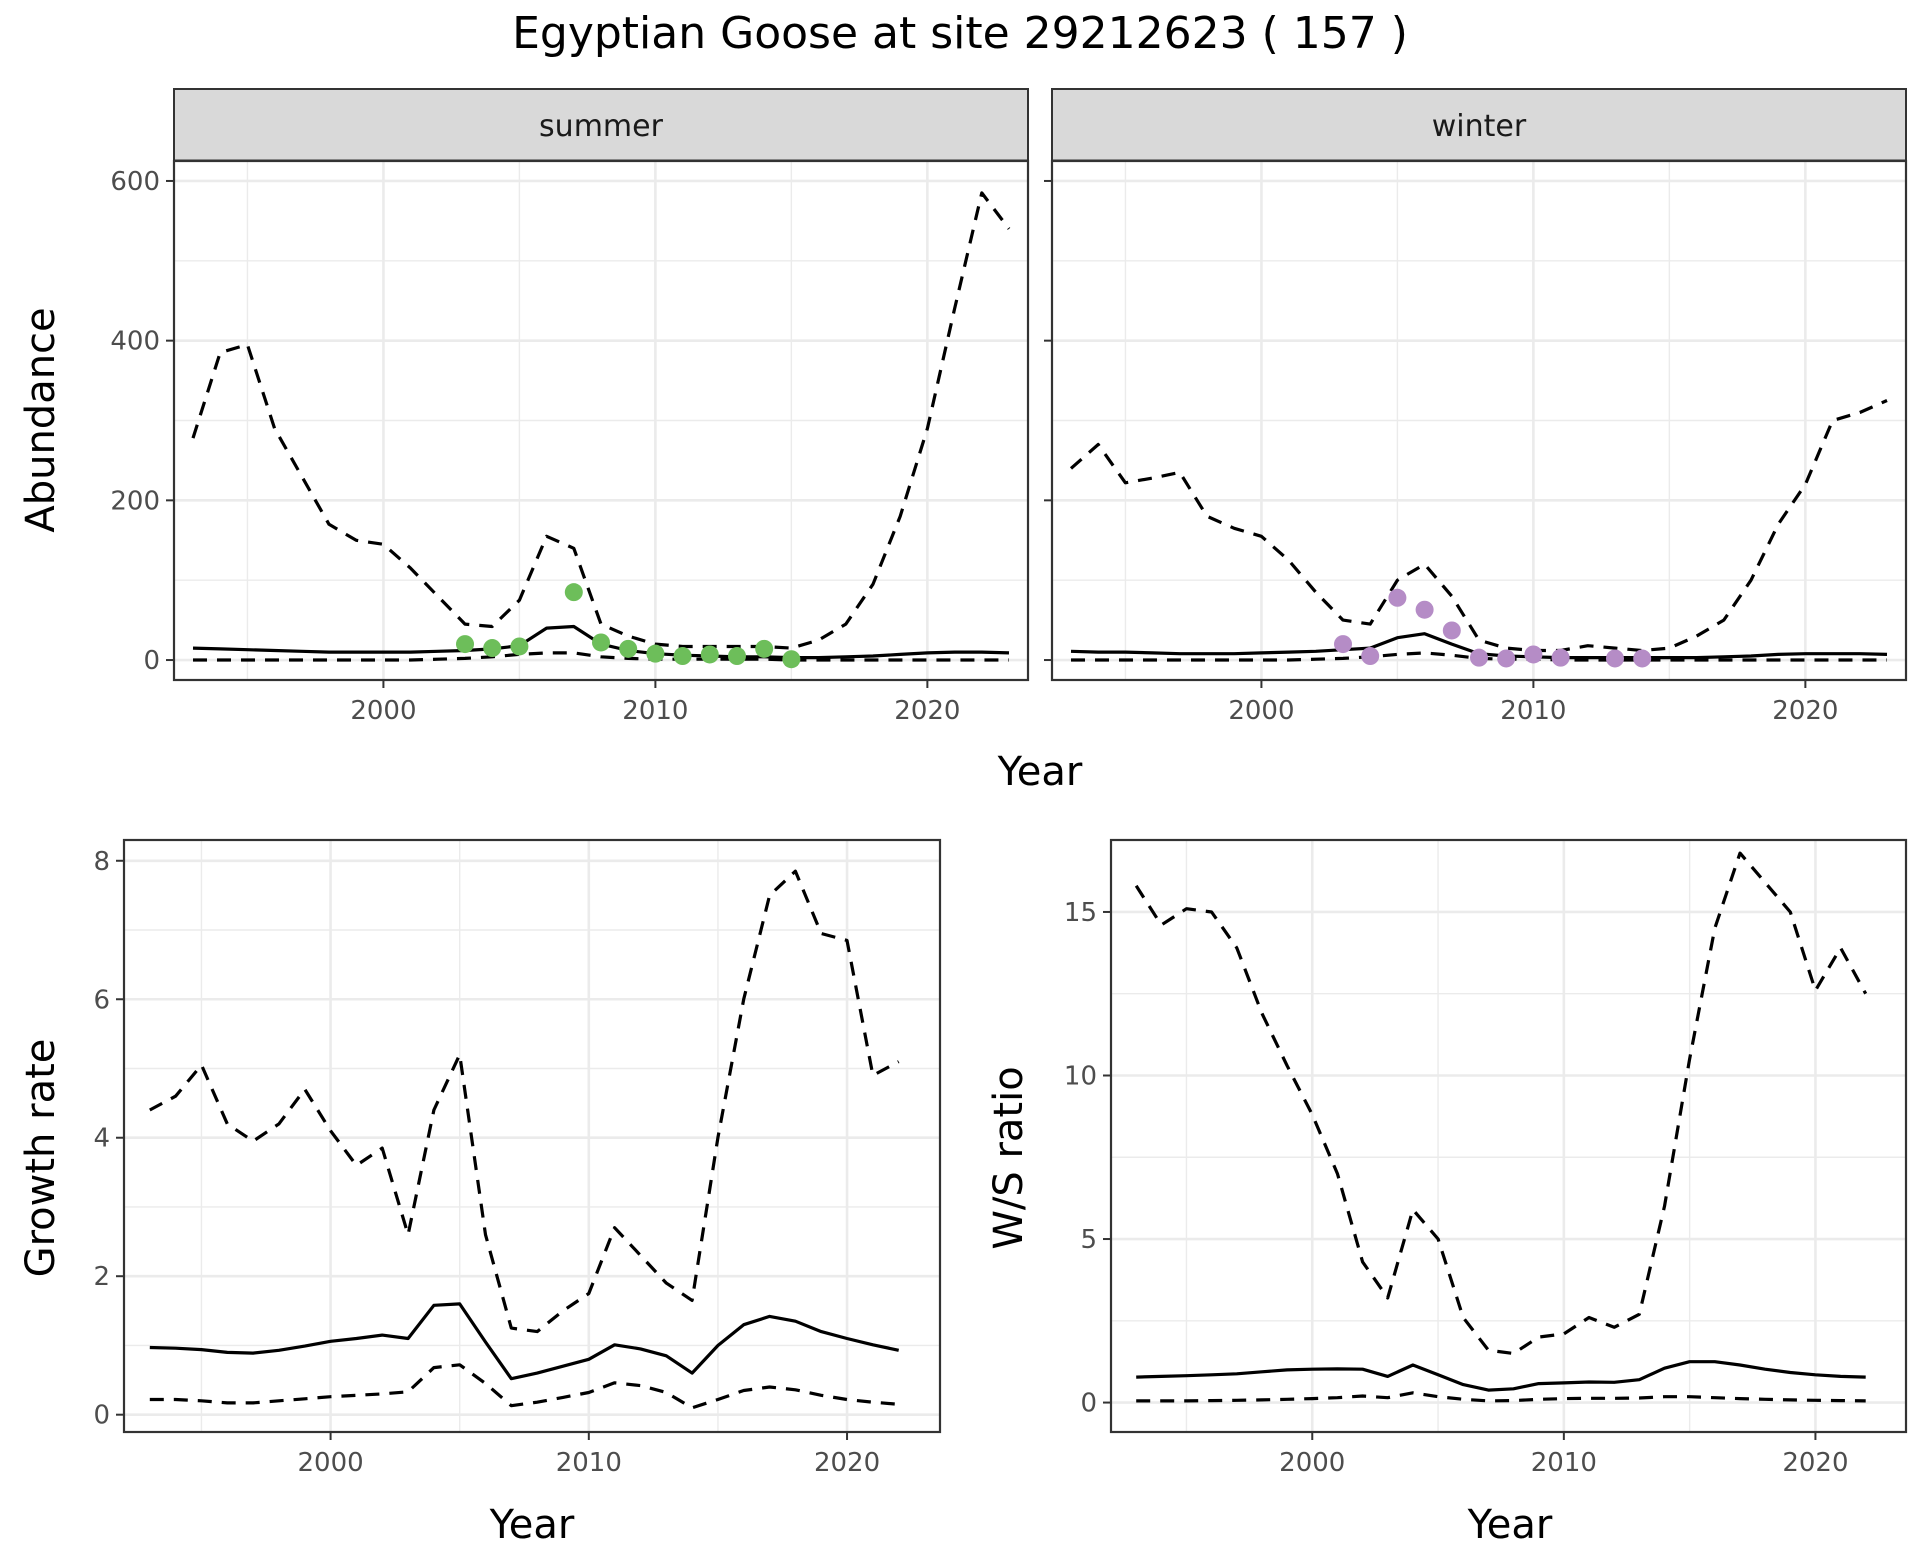 Image resolution: width=1920 pixels, height=1560 pixels. I want to click on growth-y-tick-label: 8, so click(101, 862).